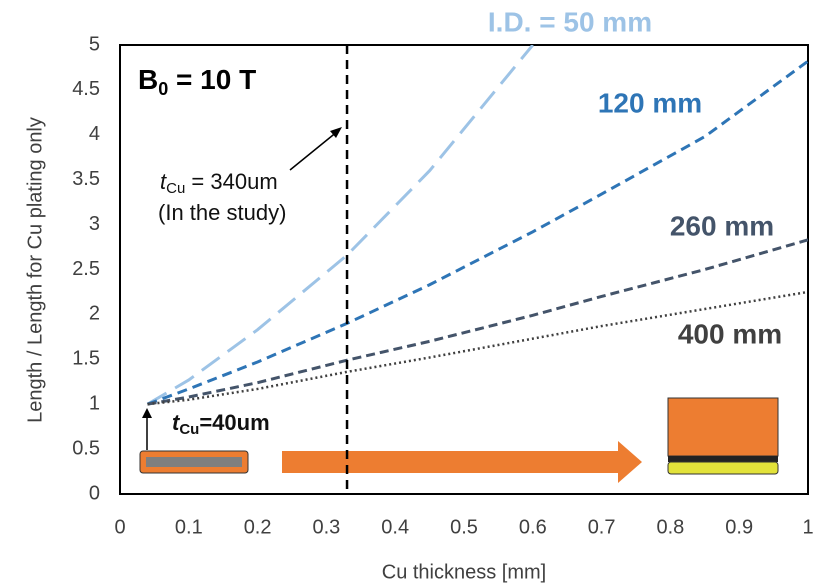 The height and width of the screenshot is (588, 827). What do you see at coordinates (336, 132) in the screenshot?
I see `pointer-head` at bounding box center [336, 132].